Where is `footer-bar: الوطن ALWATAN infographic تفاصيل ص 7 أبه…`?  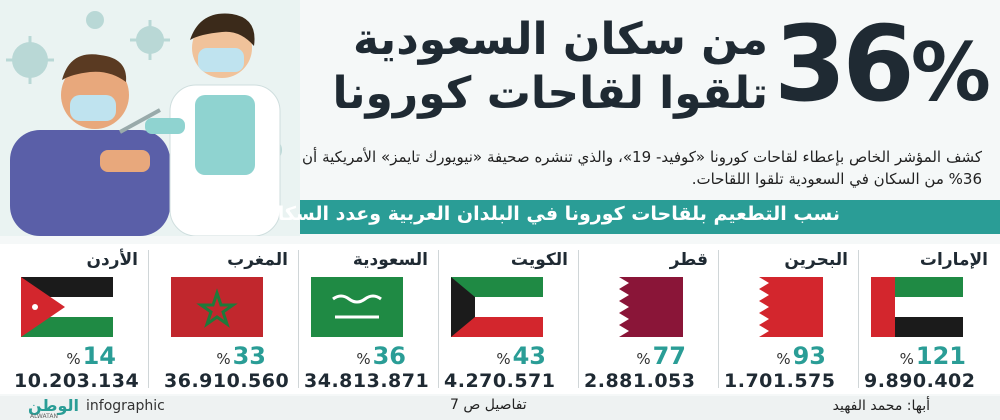 footer-bar: الوطن ALWATAN infographic تفاصيل ص 7 أبه… is located at coordinates (500, 408).